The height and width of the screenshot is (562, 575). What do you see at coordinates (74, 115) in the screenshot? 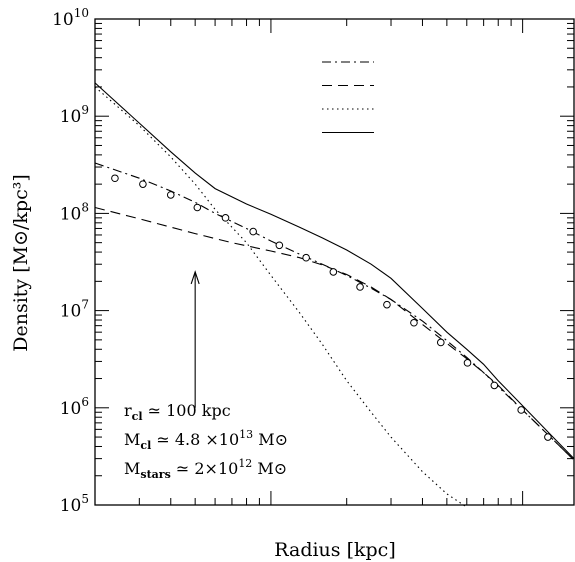
I see `y-tick-label: 10⁹` at bounding box center [74, 115].